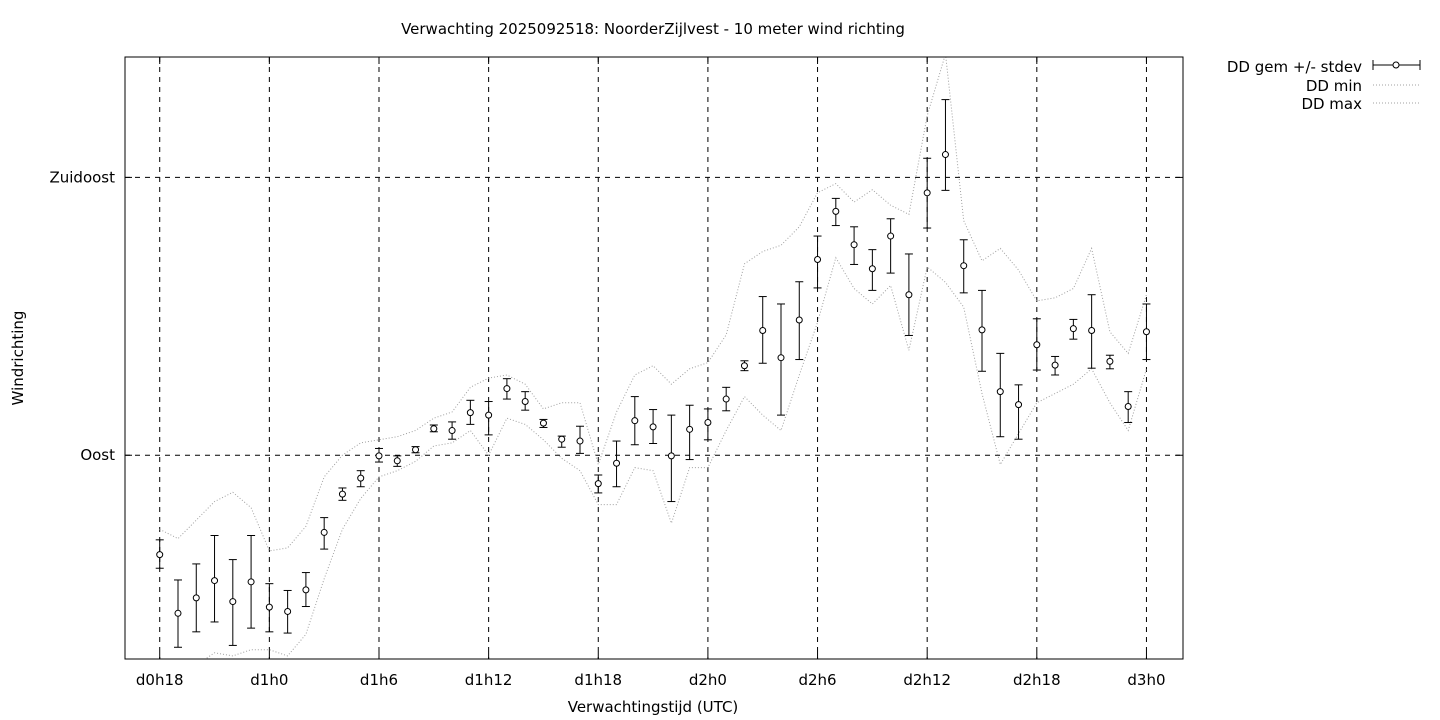  Describe the element at coordinates (1037, 680) in the screenshot. I see `x-tick-label: d2h18` at that location.